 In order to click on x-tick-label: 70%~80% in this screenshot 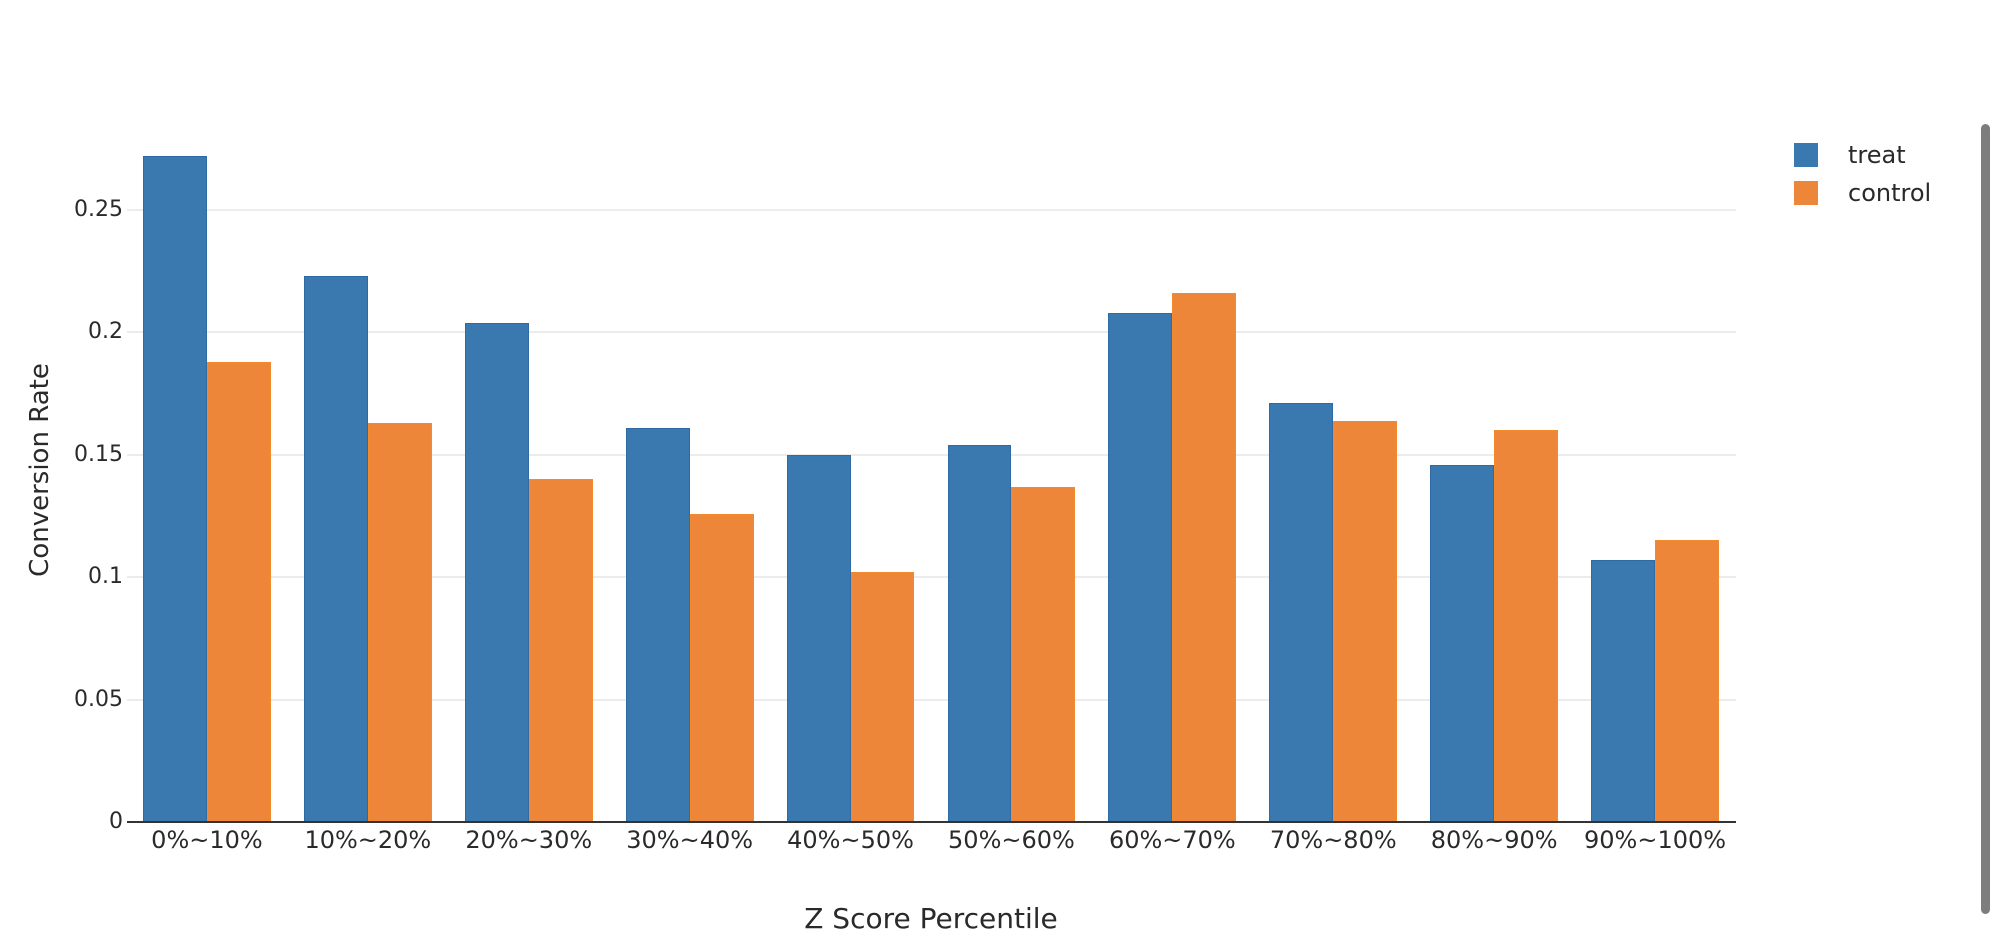, I will do `click(1333, 840)`.